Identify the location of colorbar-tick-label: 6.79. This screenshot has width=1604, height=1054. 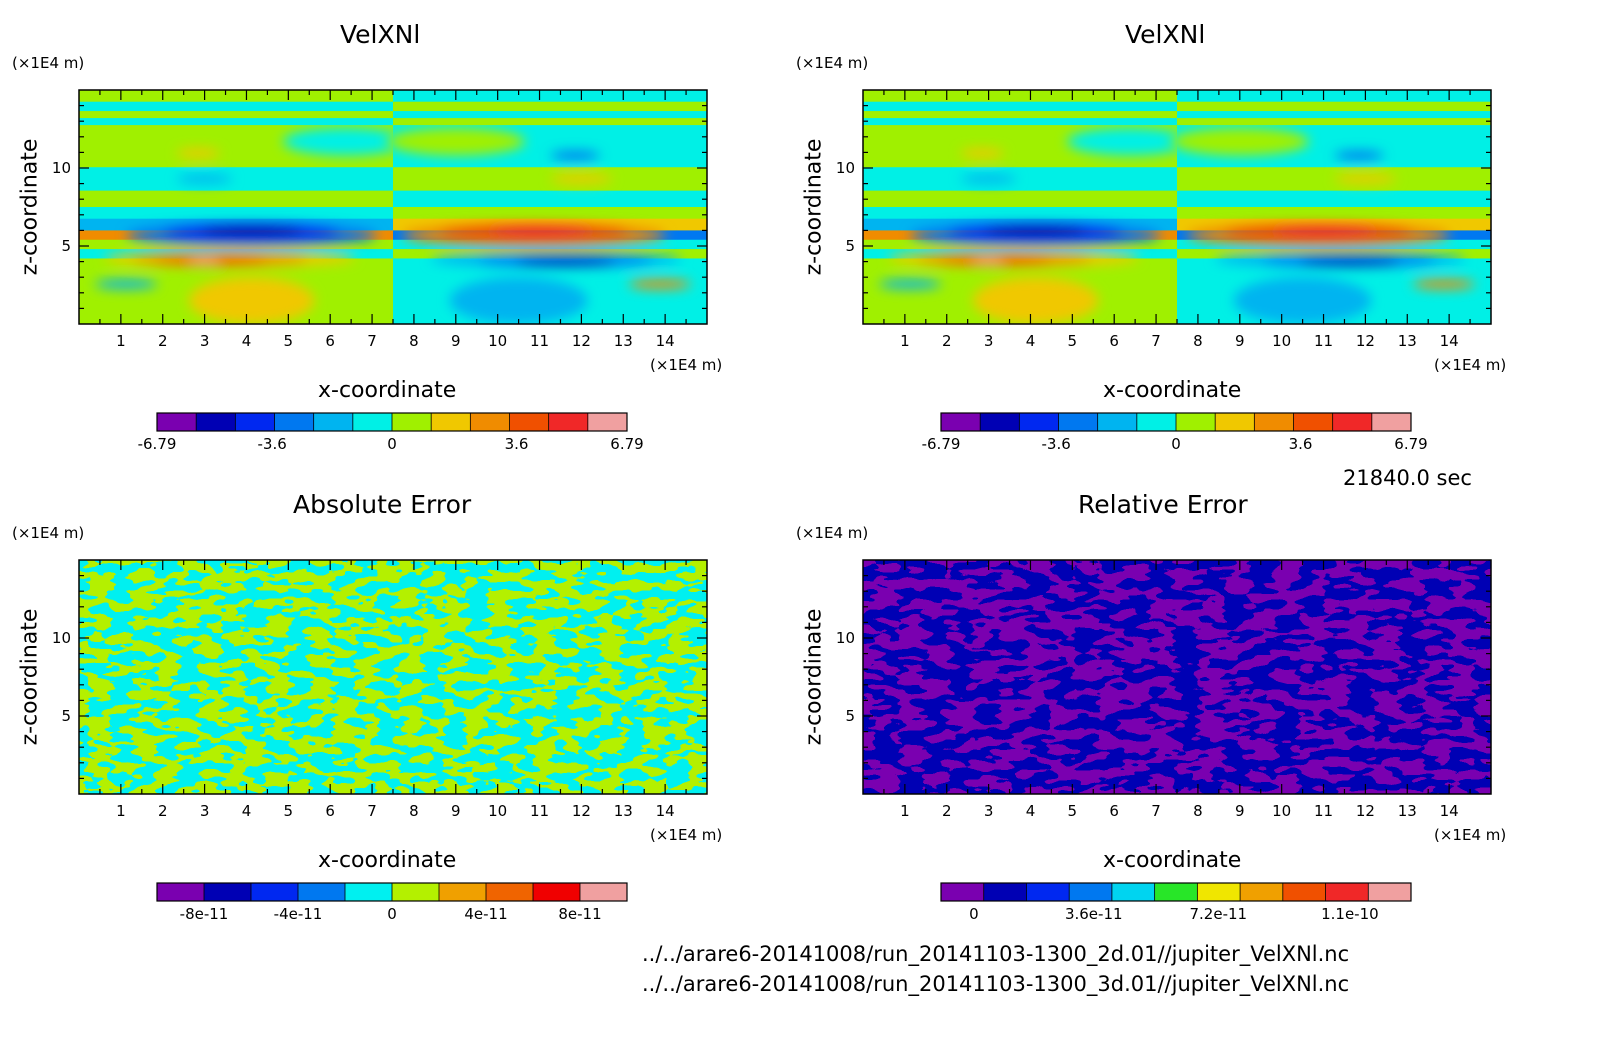
(626, 444).